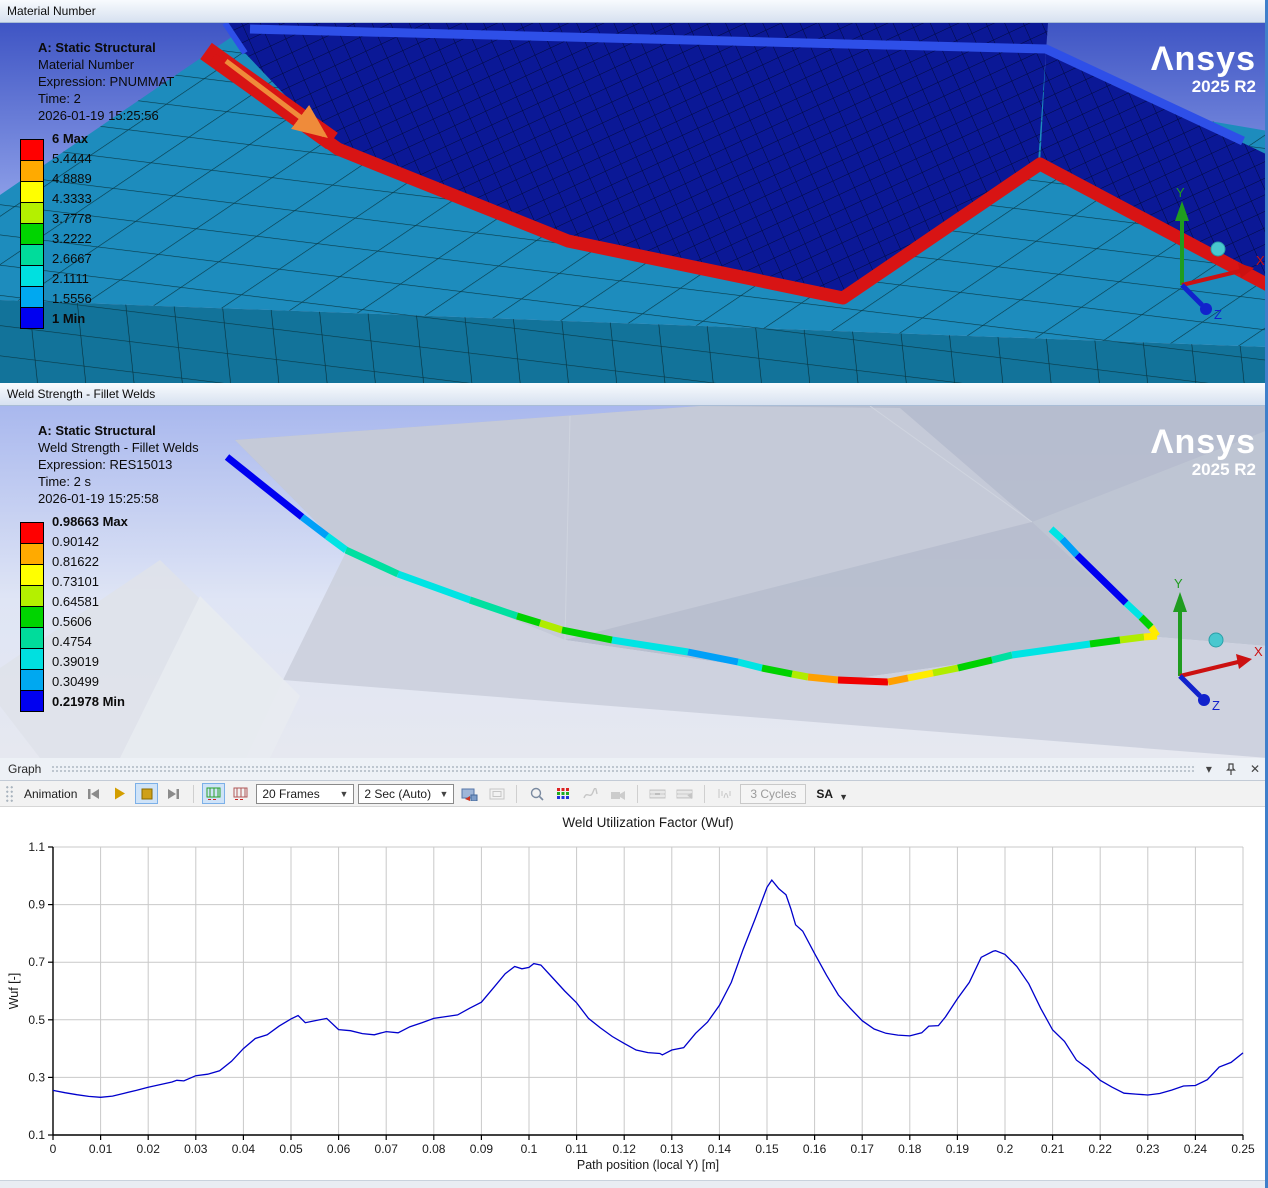 The height and width of the screenshot is (1188, 1268). Describe the element at coordinates (36, 1020) in the screenshot. I see `y-tick-label: 0.5` at that location.